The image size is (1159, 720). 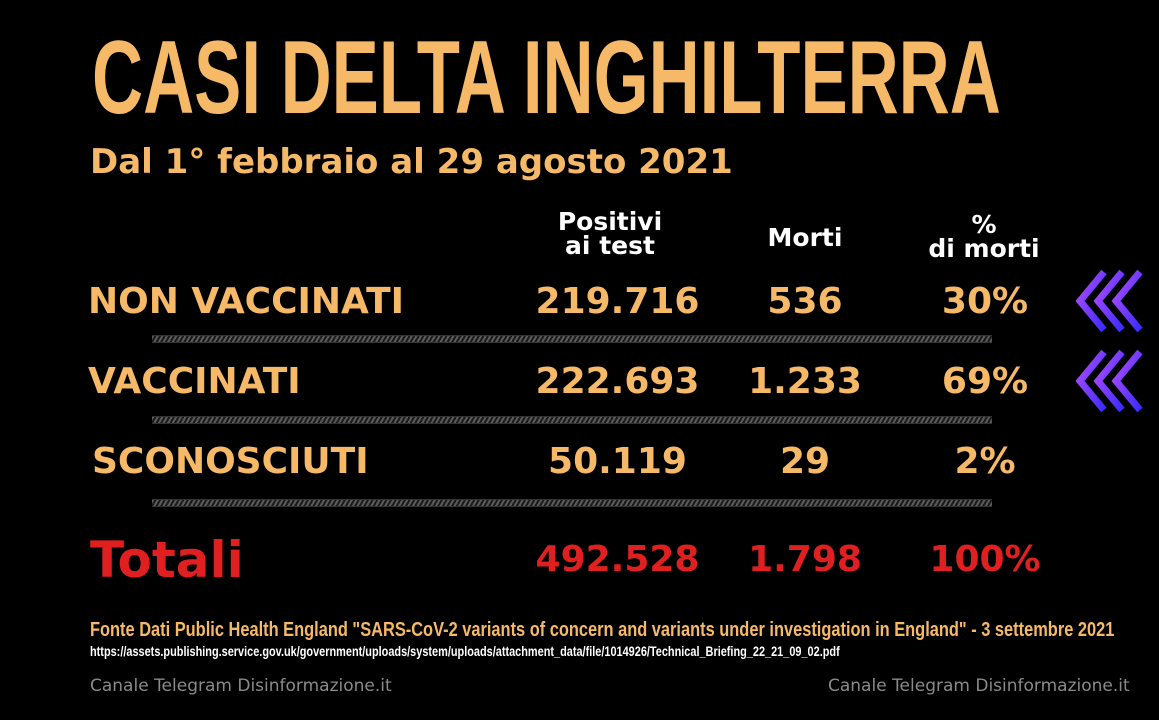 I want to click on column-header-positivi-line2: ai test, so click(x=610, y=245).